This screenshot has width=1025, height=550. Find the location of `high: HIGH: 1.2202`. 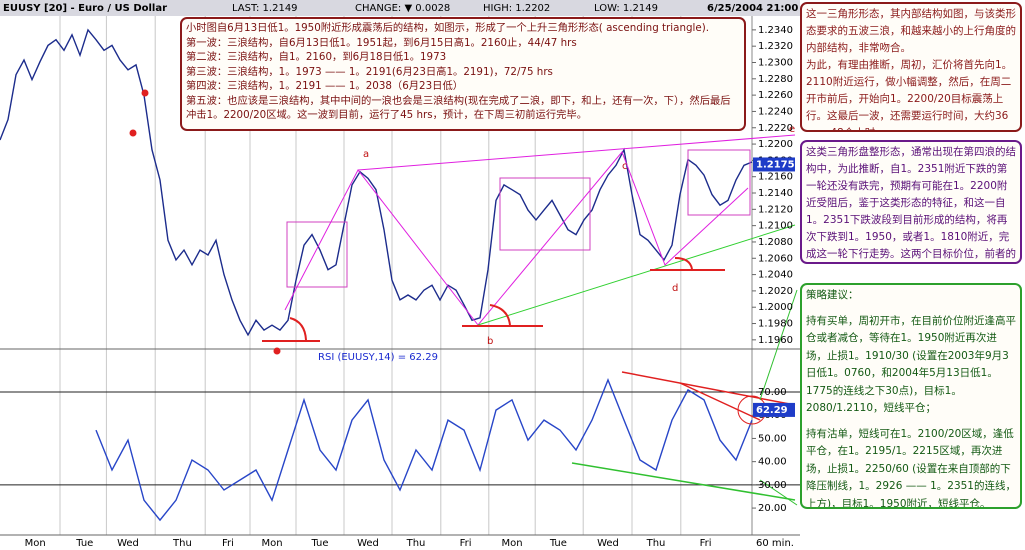

high: HIGH: 1.2202 is located at coordinates (516, 8).